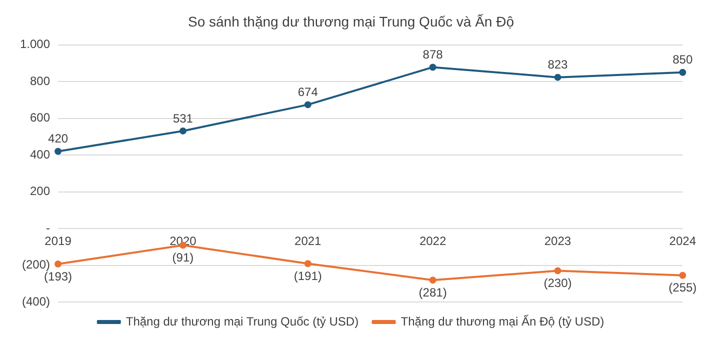 Image resolution: width=710 pixels, height=346 pixels. I want to click on y-tick-label: (400), so click(36, 301).